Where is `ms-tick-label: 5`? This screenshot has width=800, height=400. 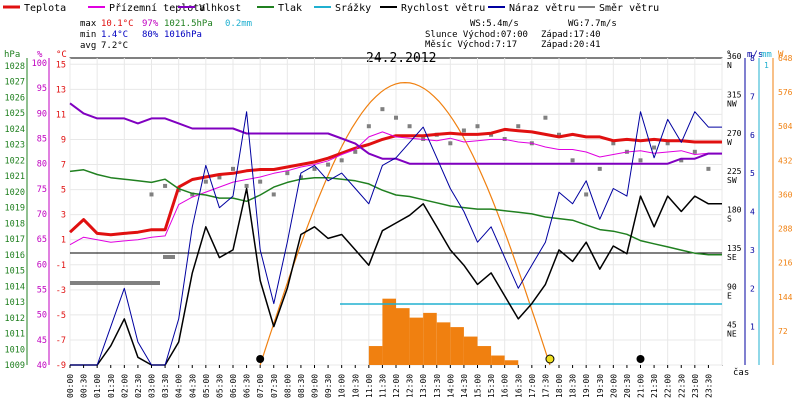 ms-tick-label: 5 is located at coordinates (752, 173).